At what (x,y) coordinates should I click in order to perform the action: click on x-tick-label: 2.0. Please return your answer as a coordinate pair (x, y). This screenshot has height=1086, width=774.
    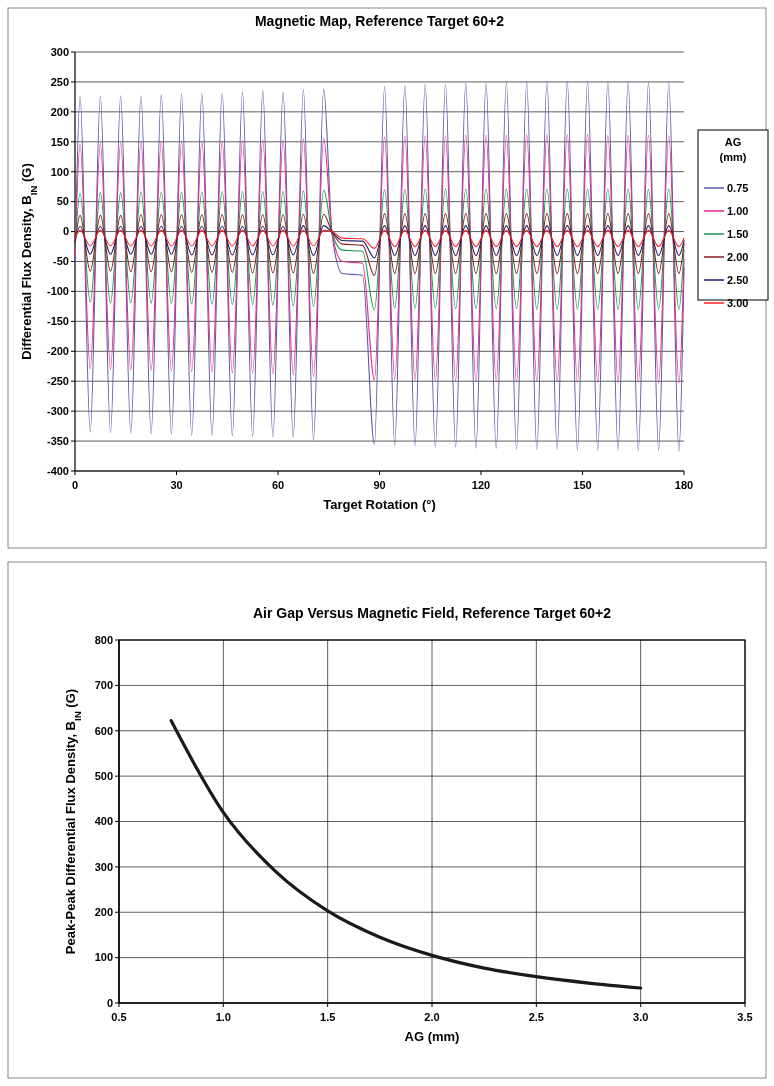
    Looking at the image, I should click on (432, 1017).